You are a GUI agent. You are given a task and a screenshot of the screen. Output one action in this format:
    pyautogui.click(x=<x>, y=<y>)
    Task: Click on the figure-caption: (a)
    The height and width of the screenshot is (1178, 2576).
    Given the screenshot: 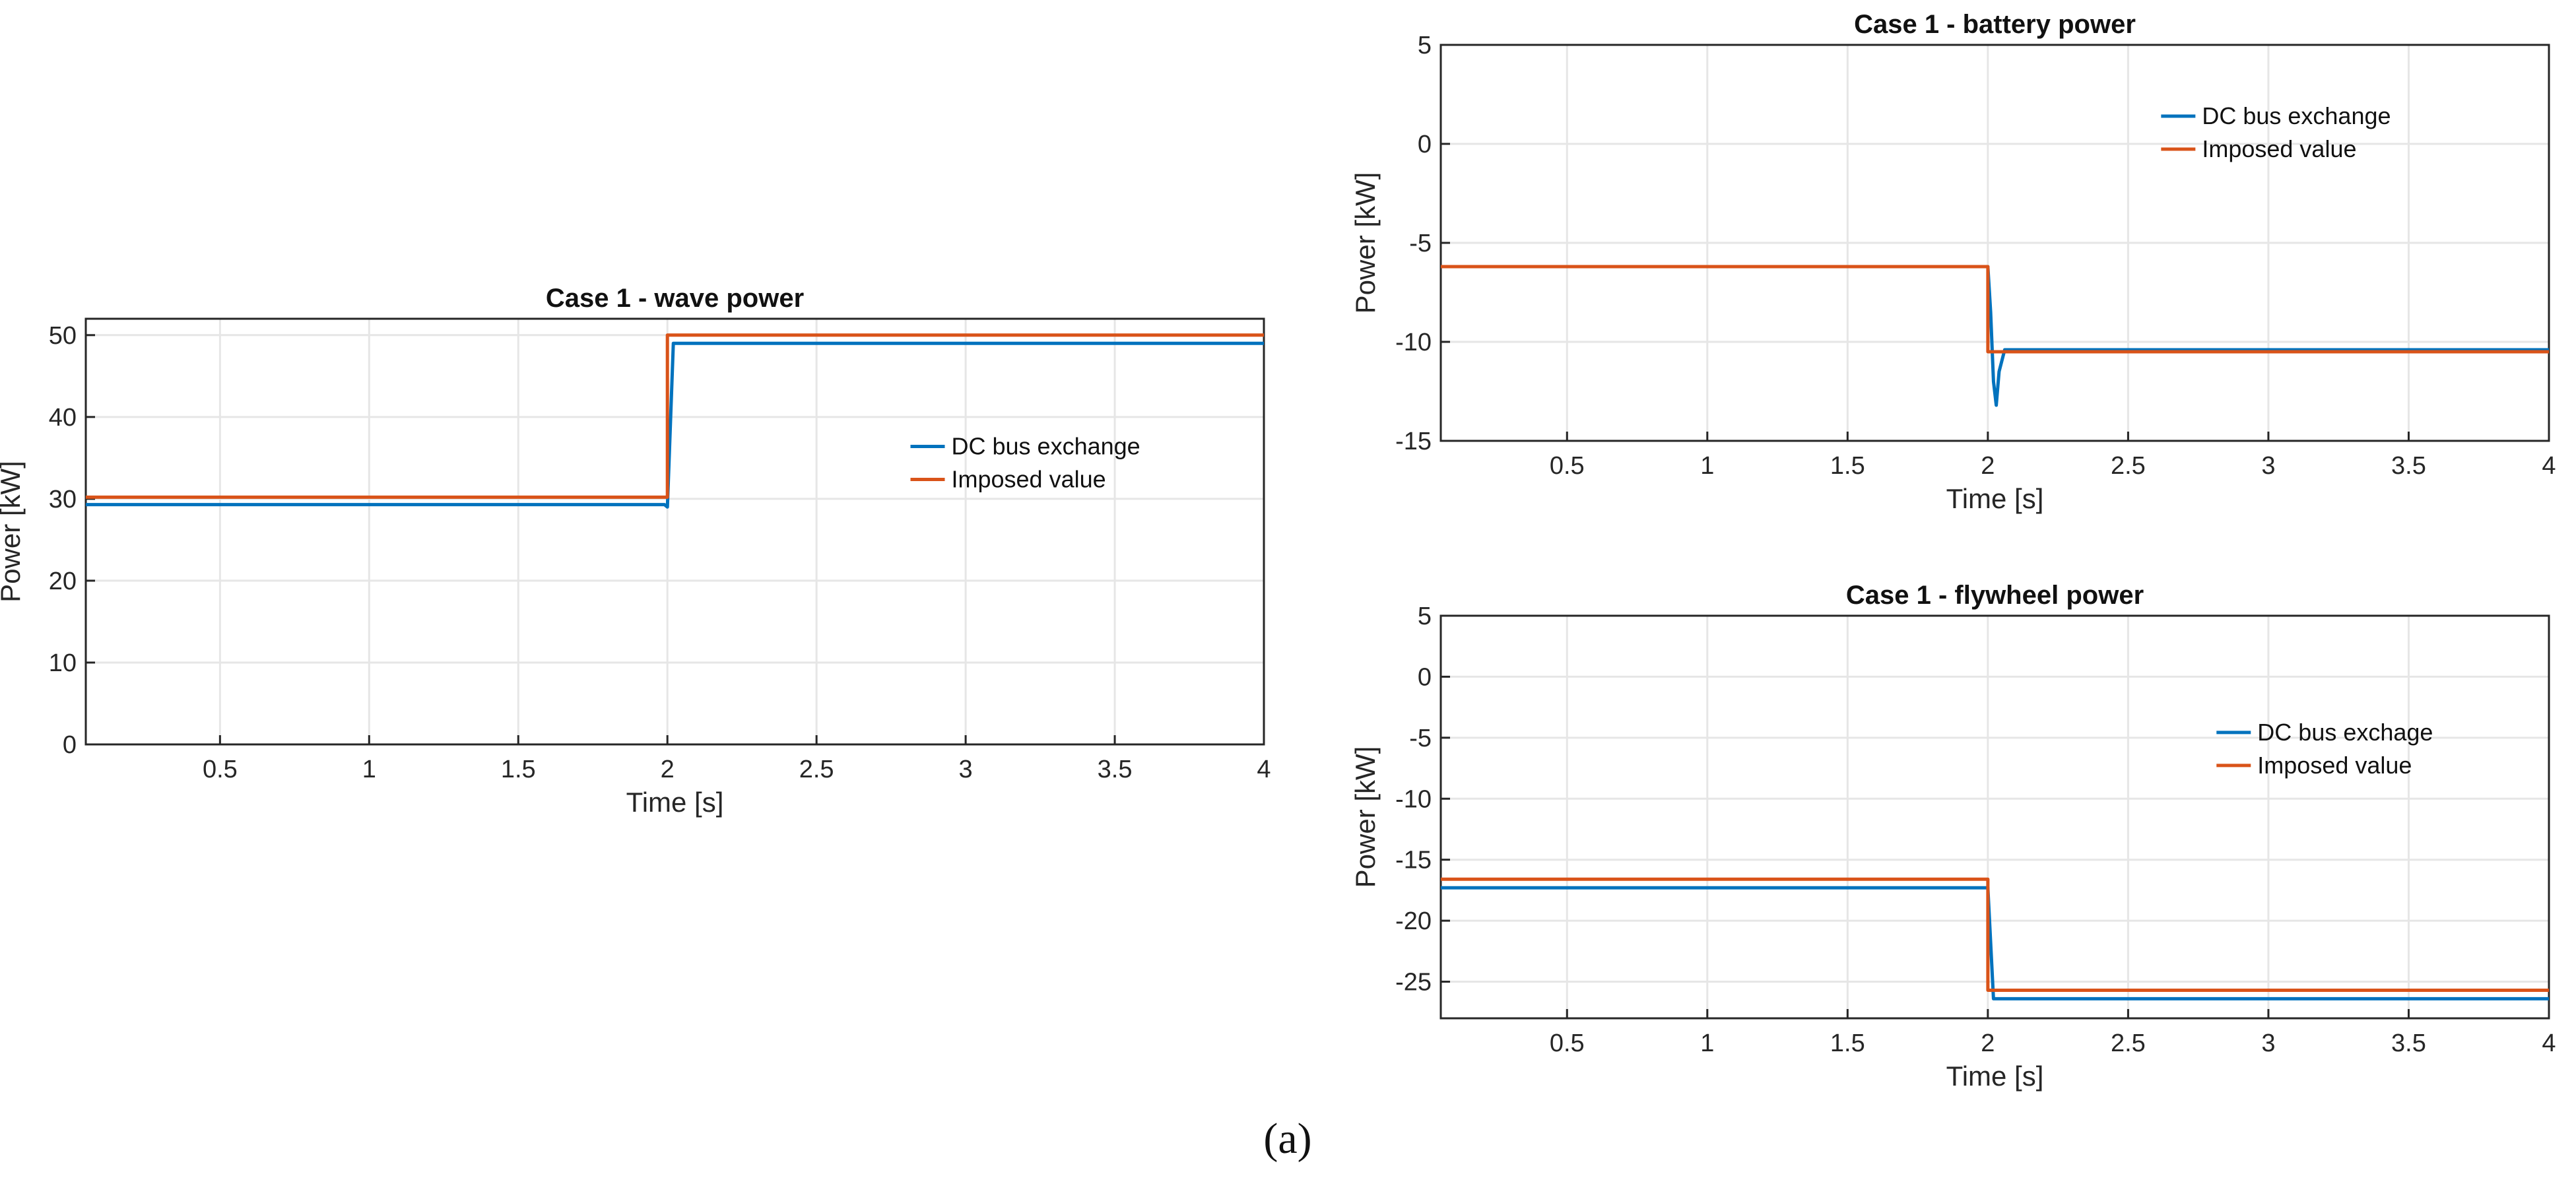 What is the action you would take?
    pyautogui.click(x=1287, y=1139)
    